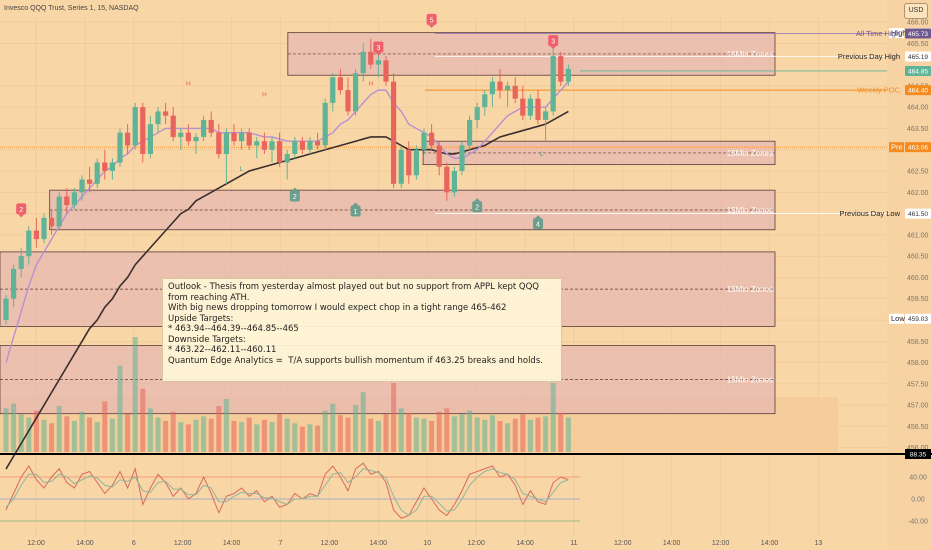  I want to click on y-tick-label: 462.50, so click(918, 172).